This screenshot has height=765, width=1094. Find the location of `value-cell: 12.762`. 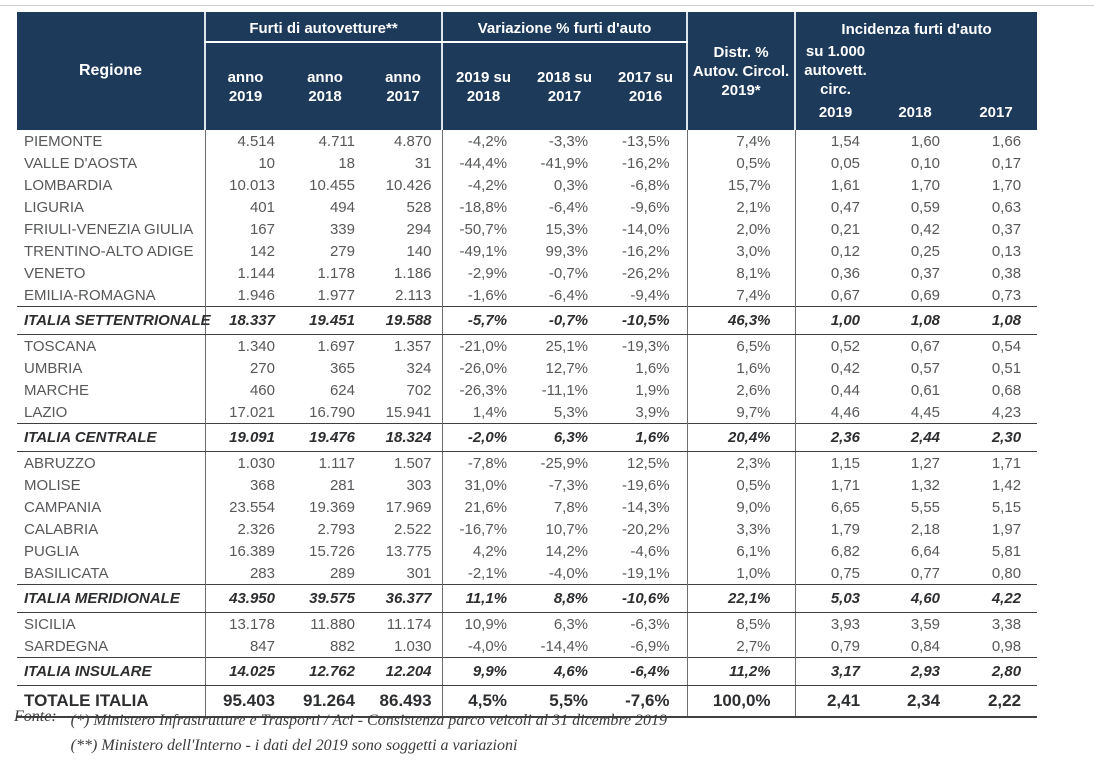

value-cell: 12.762 is located at coordinates (325, 671).